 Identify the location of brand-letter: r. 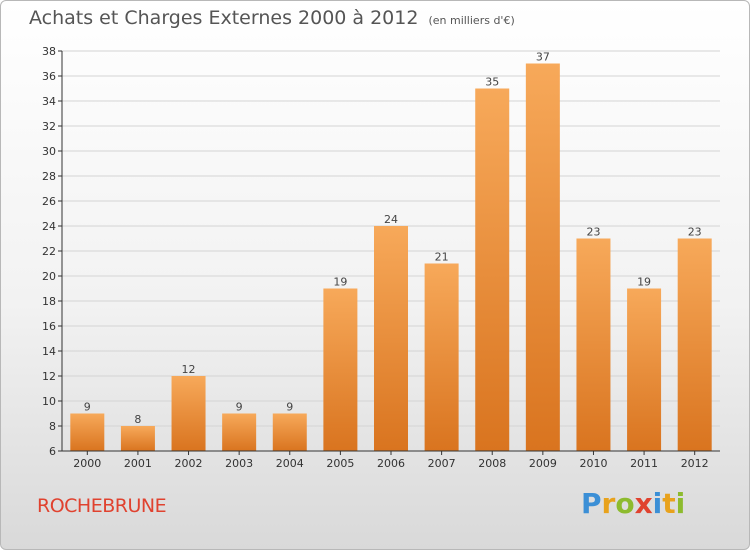
(608, 503).